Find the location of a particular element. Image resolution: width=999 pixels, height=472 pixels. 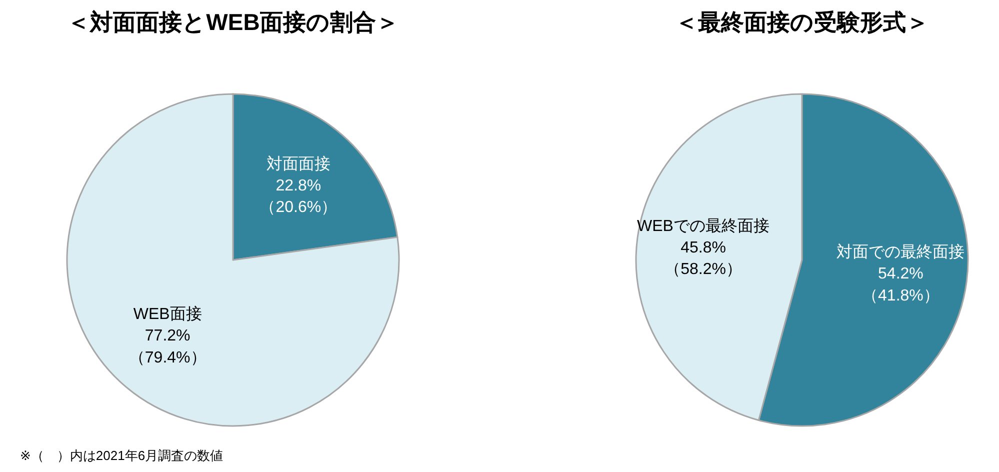

chart-title: ＜最終面接の受験形式＞ is located at coordinates (802, 22).